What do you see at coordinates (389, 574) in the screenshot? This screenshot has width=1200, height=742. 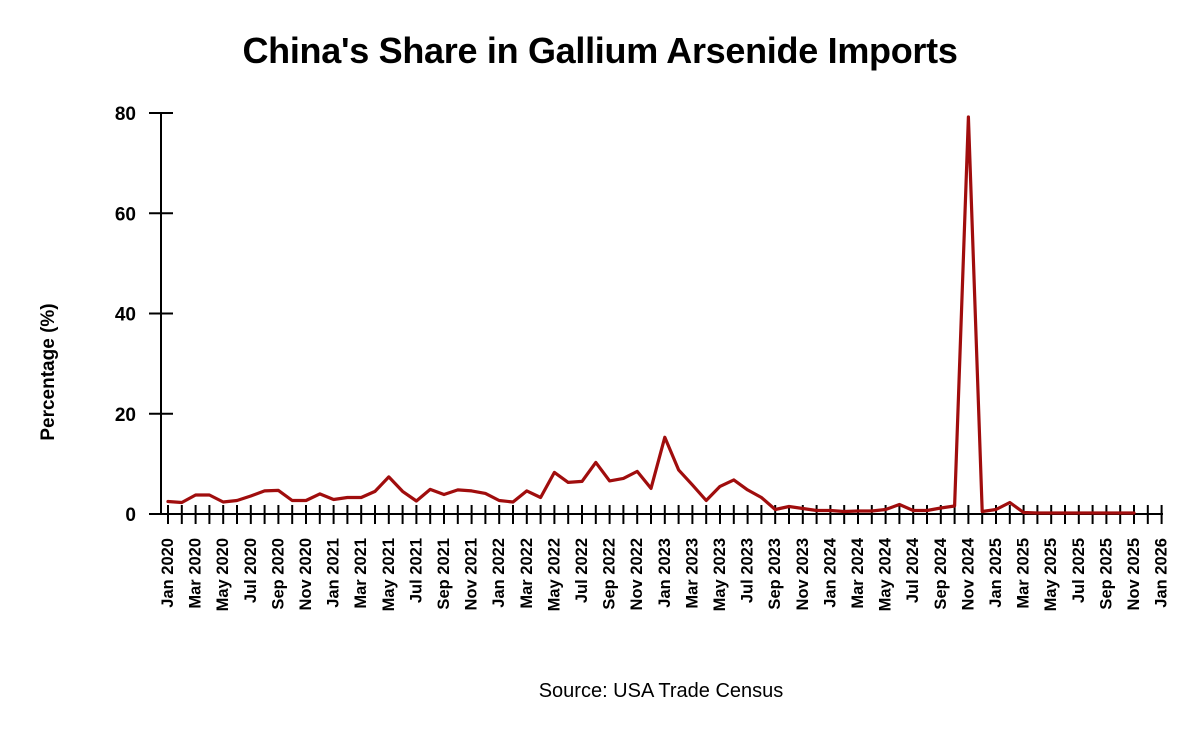 I see `x-tick-label: May 2021` at bounding box center [389, 574].